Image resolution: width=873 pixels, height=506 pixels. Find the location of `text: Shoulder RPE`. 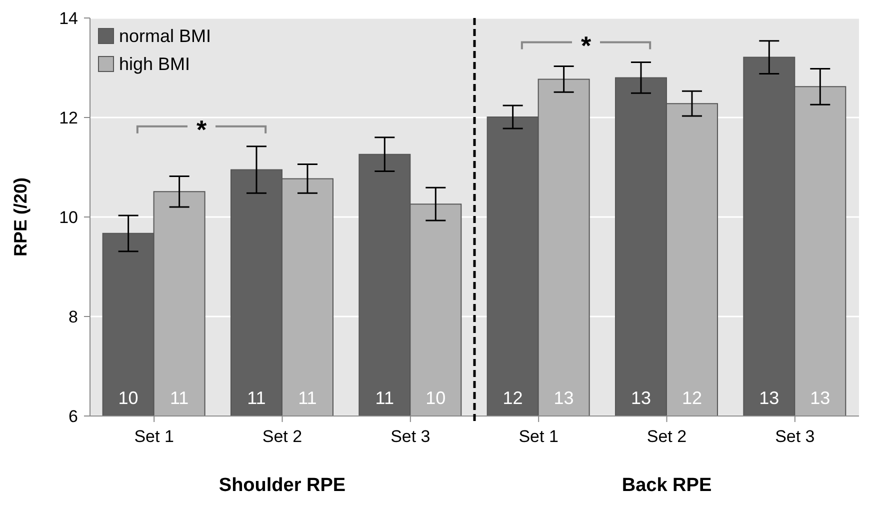

text: Shoulder RPE is located at coordinates (282, 485).